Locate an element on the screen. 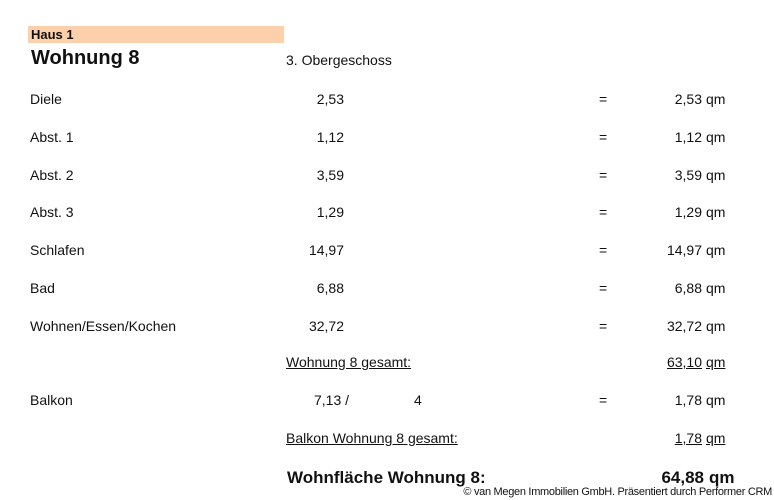  room-value: 1,29 is located at coordinates (330, 212).